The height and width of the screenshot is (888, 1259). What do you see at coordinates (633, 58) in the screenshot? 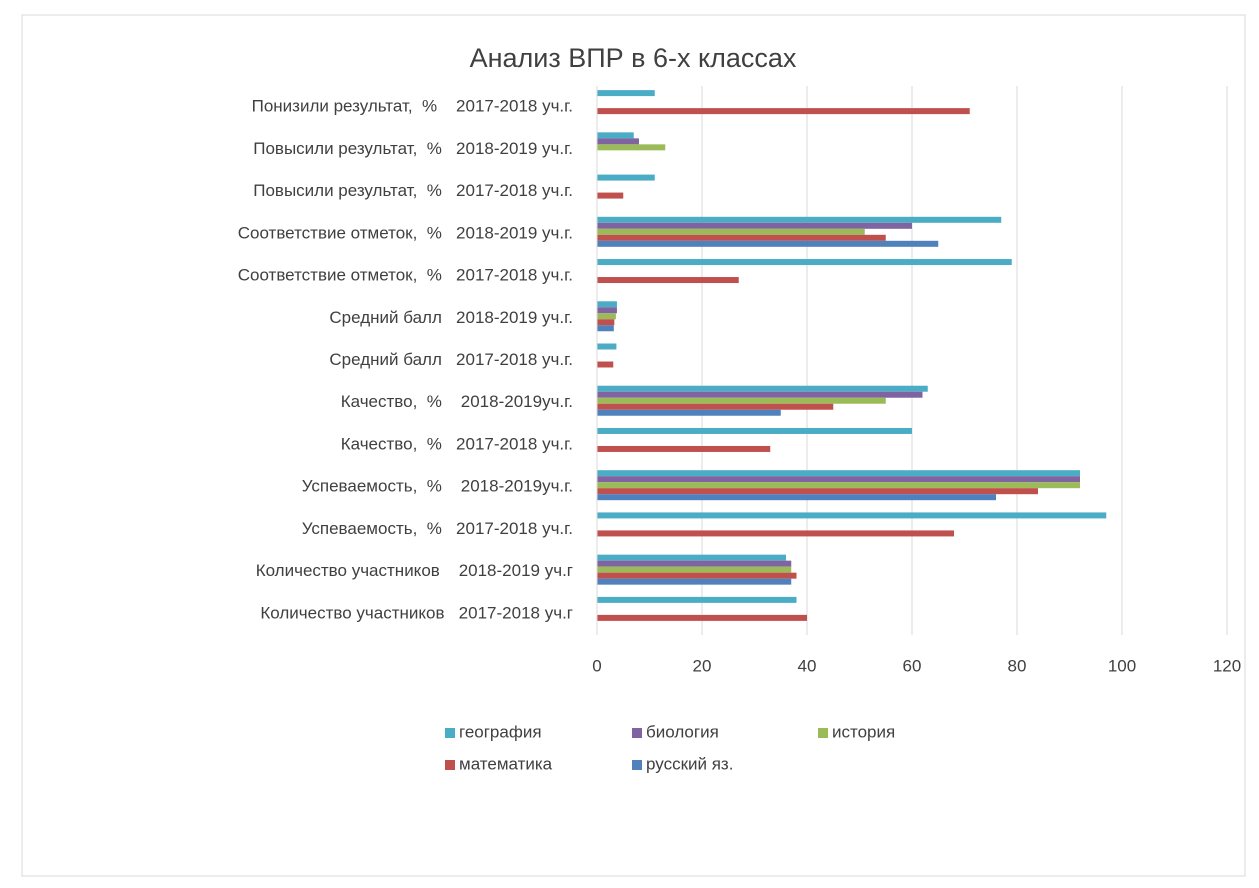
I see `chart-title: Анализ ВПР в 6-х классах` at bounding box center [633, 58].